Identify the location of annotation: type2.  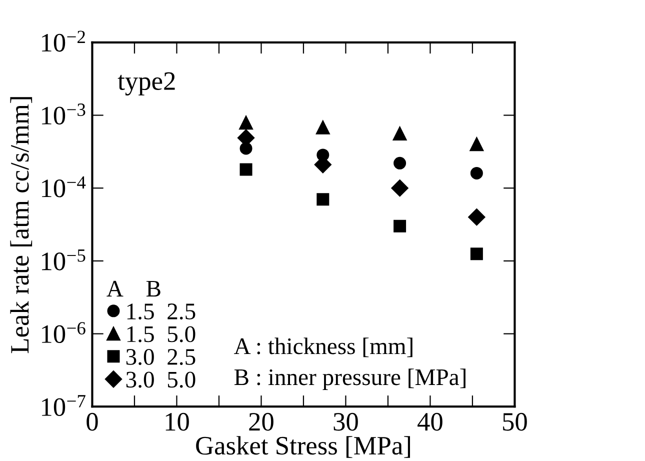
(146, 84).